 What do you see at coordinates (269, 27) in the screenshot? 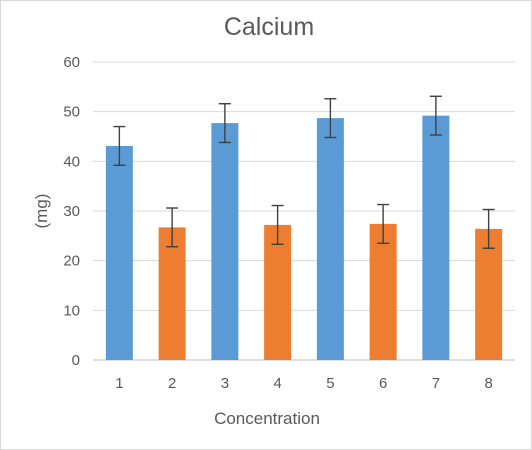
I see `chart-title: Calcium` at bounding box center [269, 27].